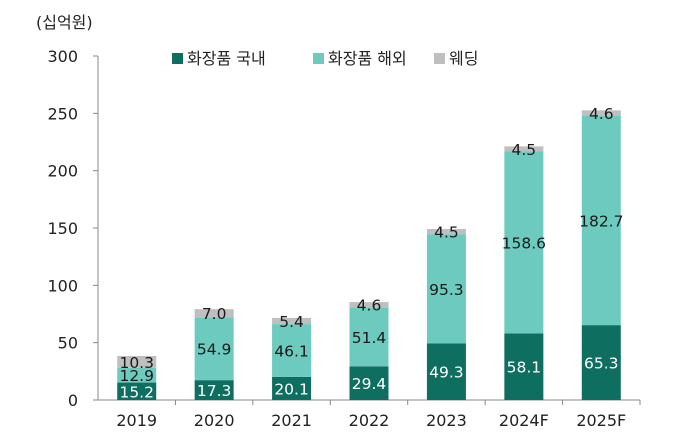 The height and width of the screenshot is (442, 680). I want to click on data-label: 15.2, so click(136, 392).